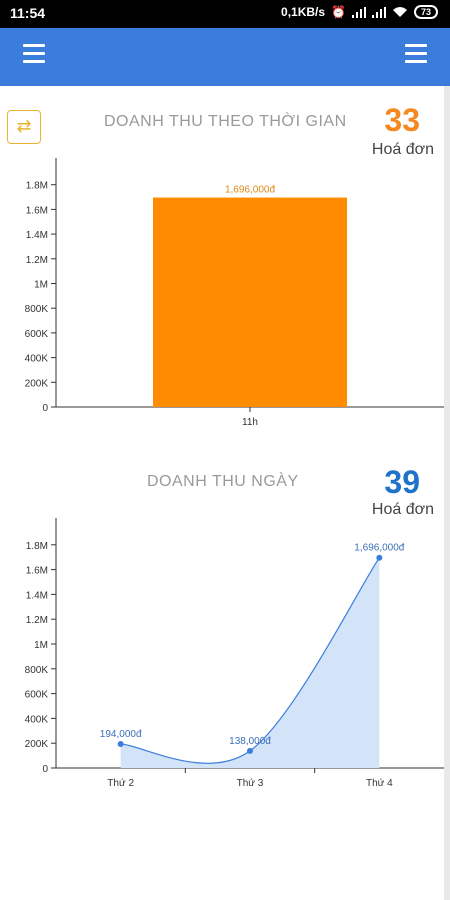  What do you see at coordinates (402, 120) in the screenshot?
I see `section1-count: 33` at bounding box center [402, 120].